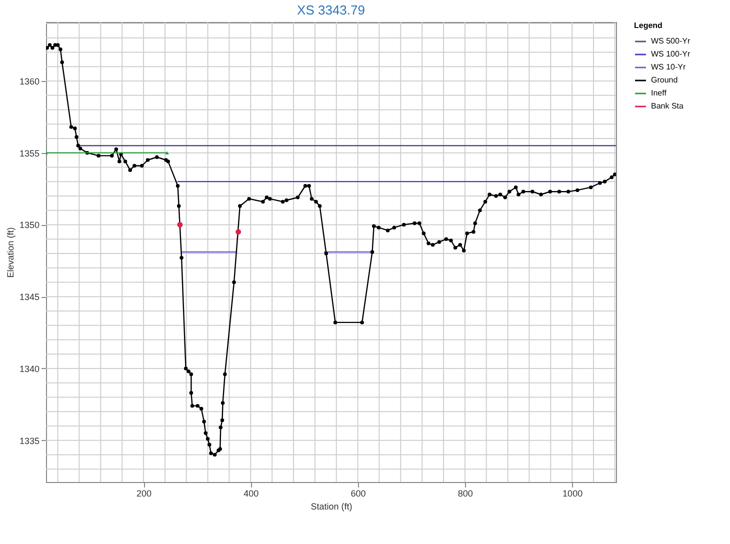 The height and width of the screenshot is (544, 730). What do you see at coordinates (29, 369) in the screenshot?
I see `y-tick-label: 1340` at bounding box center [29, 369].